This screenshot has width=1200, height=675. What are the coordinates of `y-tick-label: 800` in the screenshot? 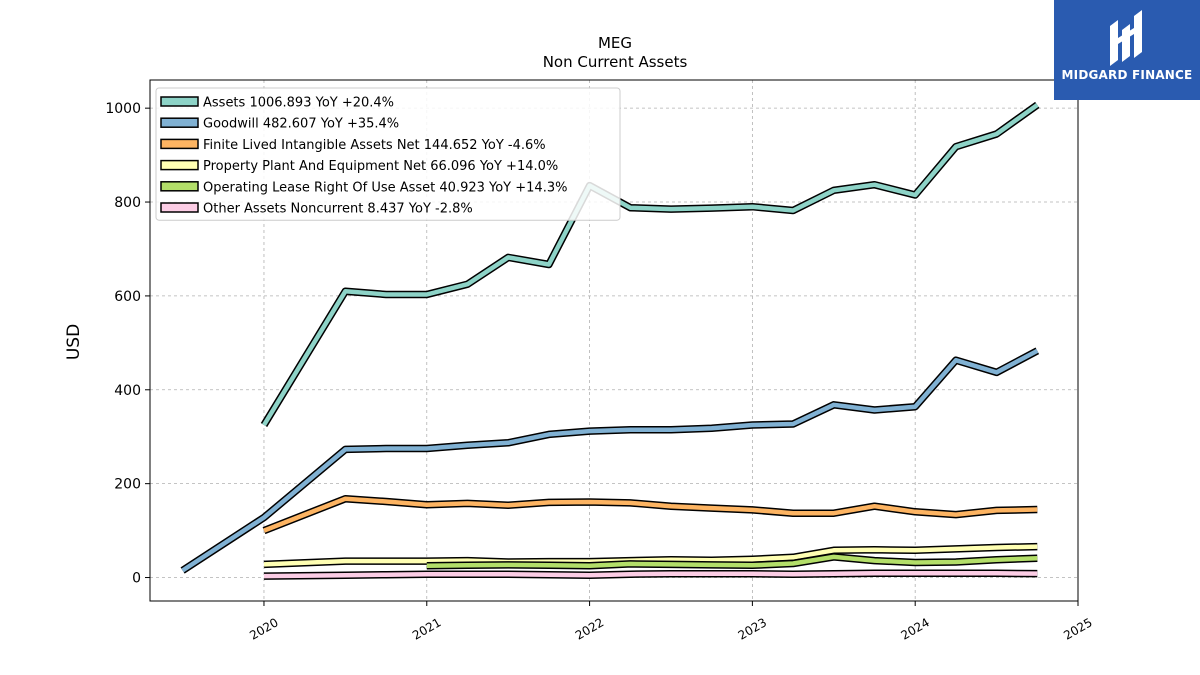 It's located at (127, 203).